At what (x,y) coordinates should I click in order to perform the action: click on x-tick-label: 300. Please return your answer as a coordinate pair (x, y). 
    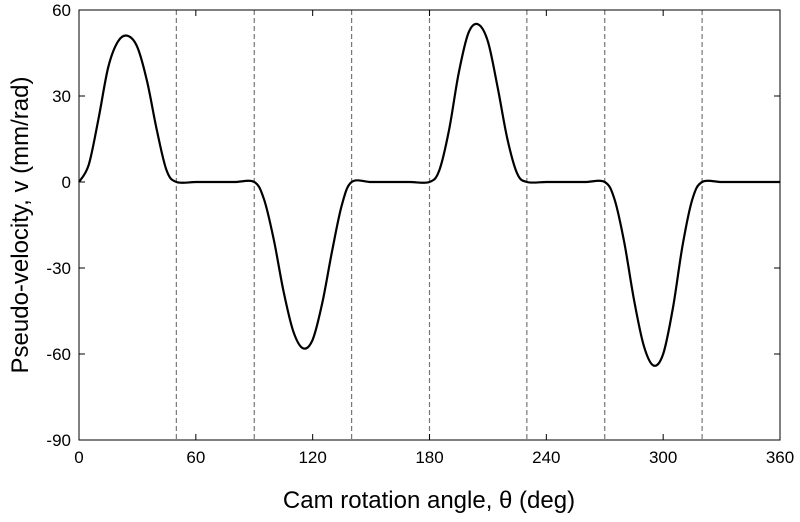
    Looking at the image, I should click on (663, 457).